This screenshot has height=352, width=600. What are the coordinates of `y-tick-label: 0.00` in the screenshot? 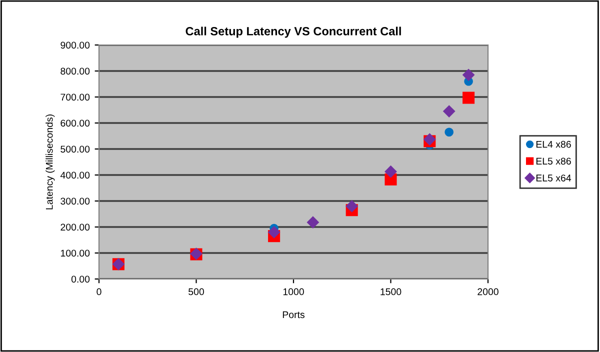 It's located at (80, 279).